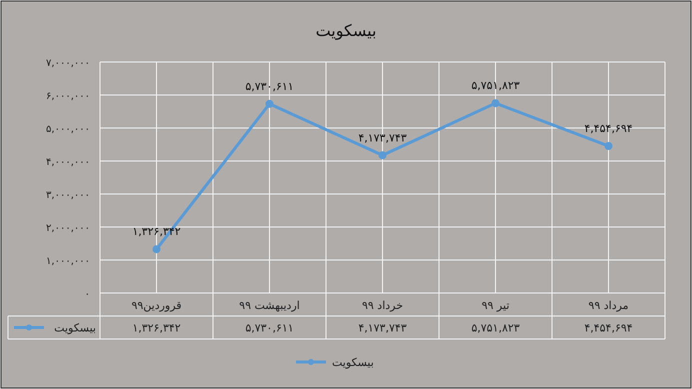  What do you see at coordinates (608, 328) in the screenshot?
I see `data-label: ۴,۴۵۴,۶۹۴` at bounding box center [608, 328].